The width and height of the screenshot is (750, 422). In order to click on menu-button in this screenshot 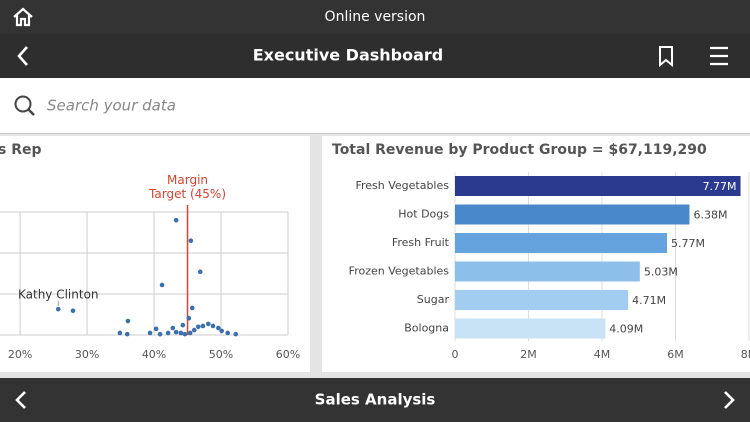, I will do `click(719, 56)`.